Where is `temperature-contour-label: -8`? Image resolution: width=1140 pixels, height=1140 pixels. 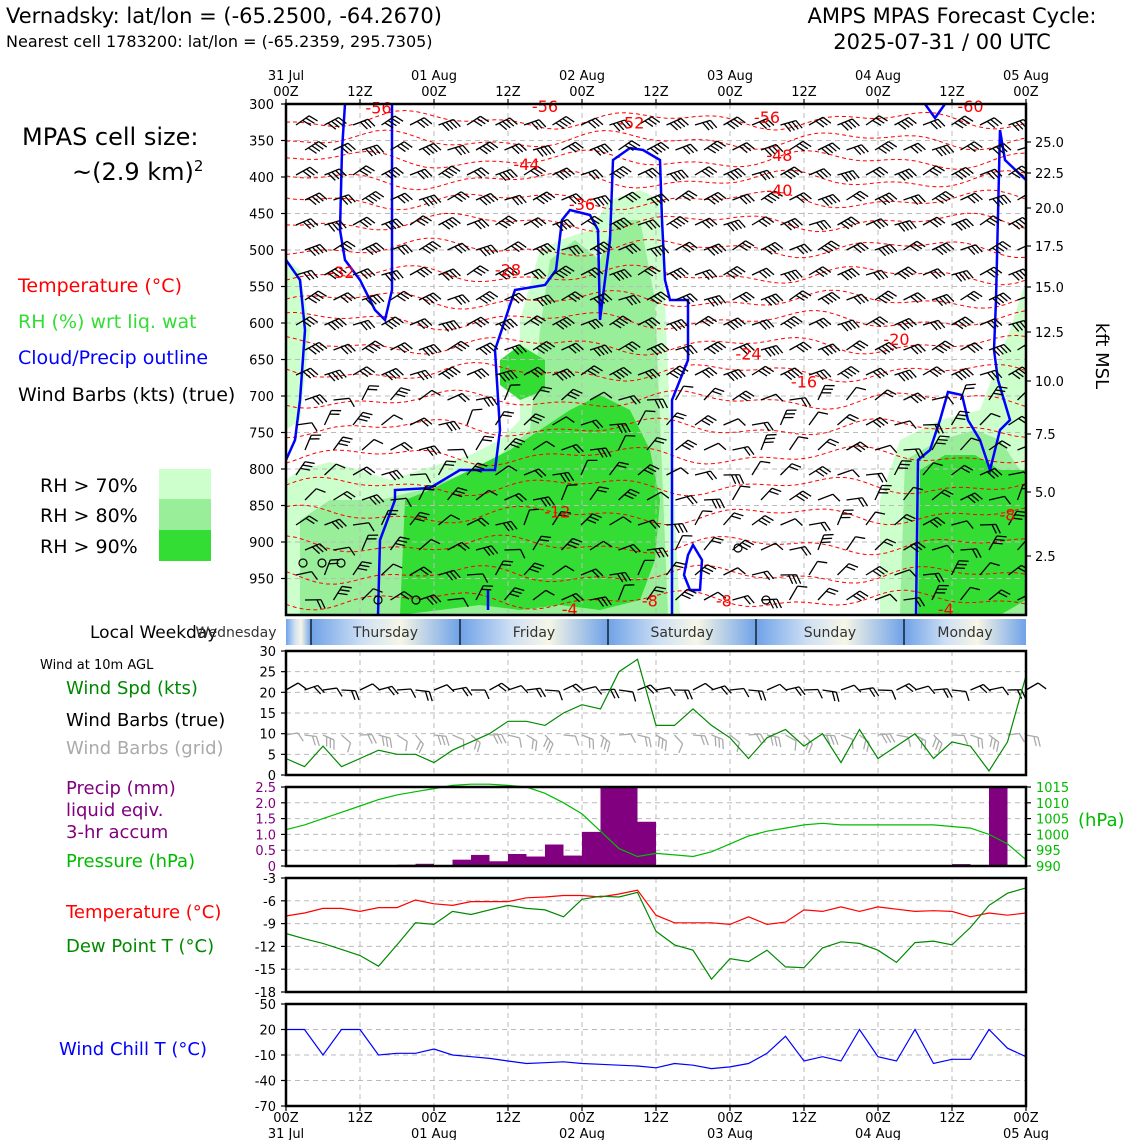
temperature-contour-label: -8 is located at coordinates (724, 600).